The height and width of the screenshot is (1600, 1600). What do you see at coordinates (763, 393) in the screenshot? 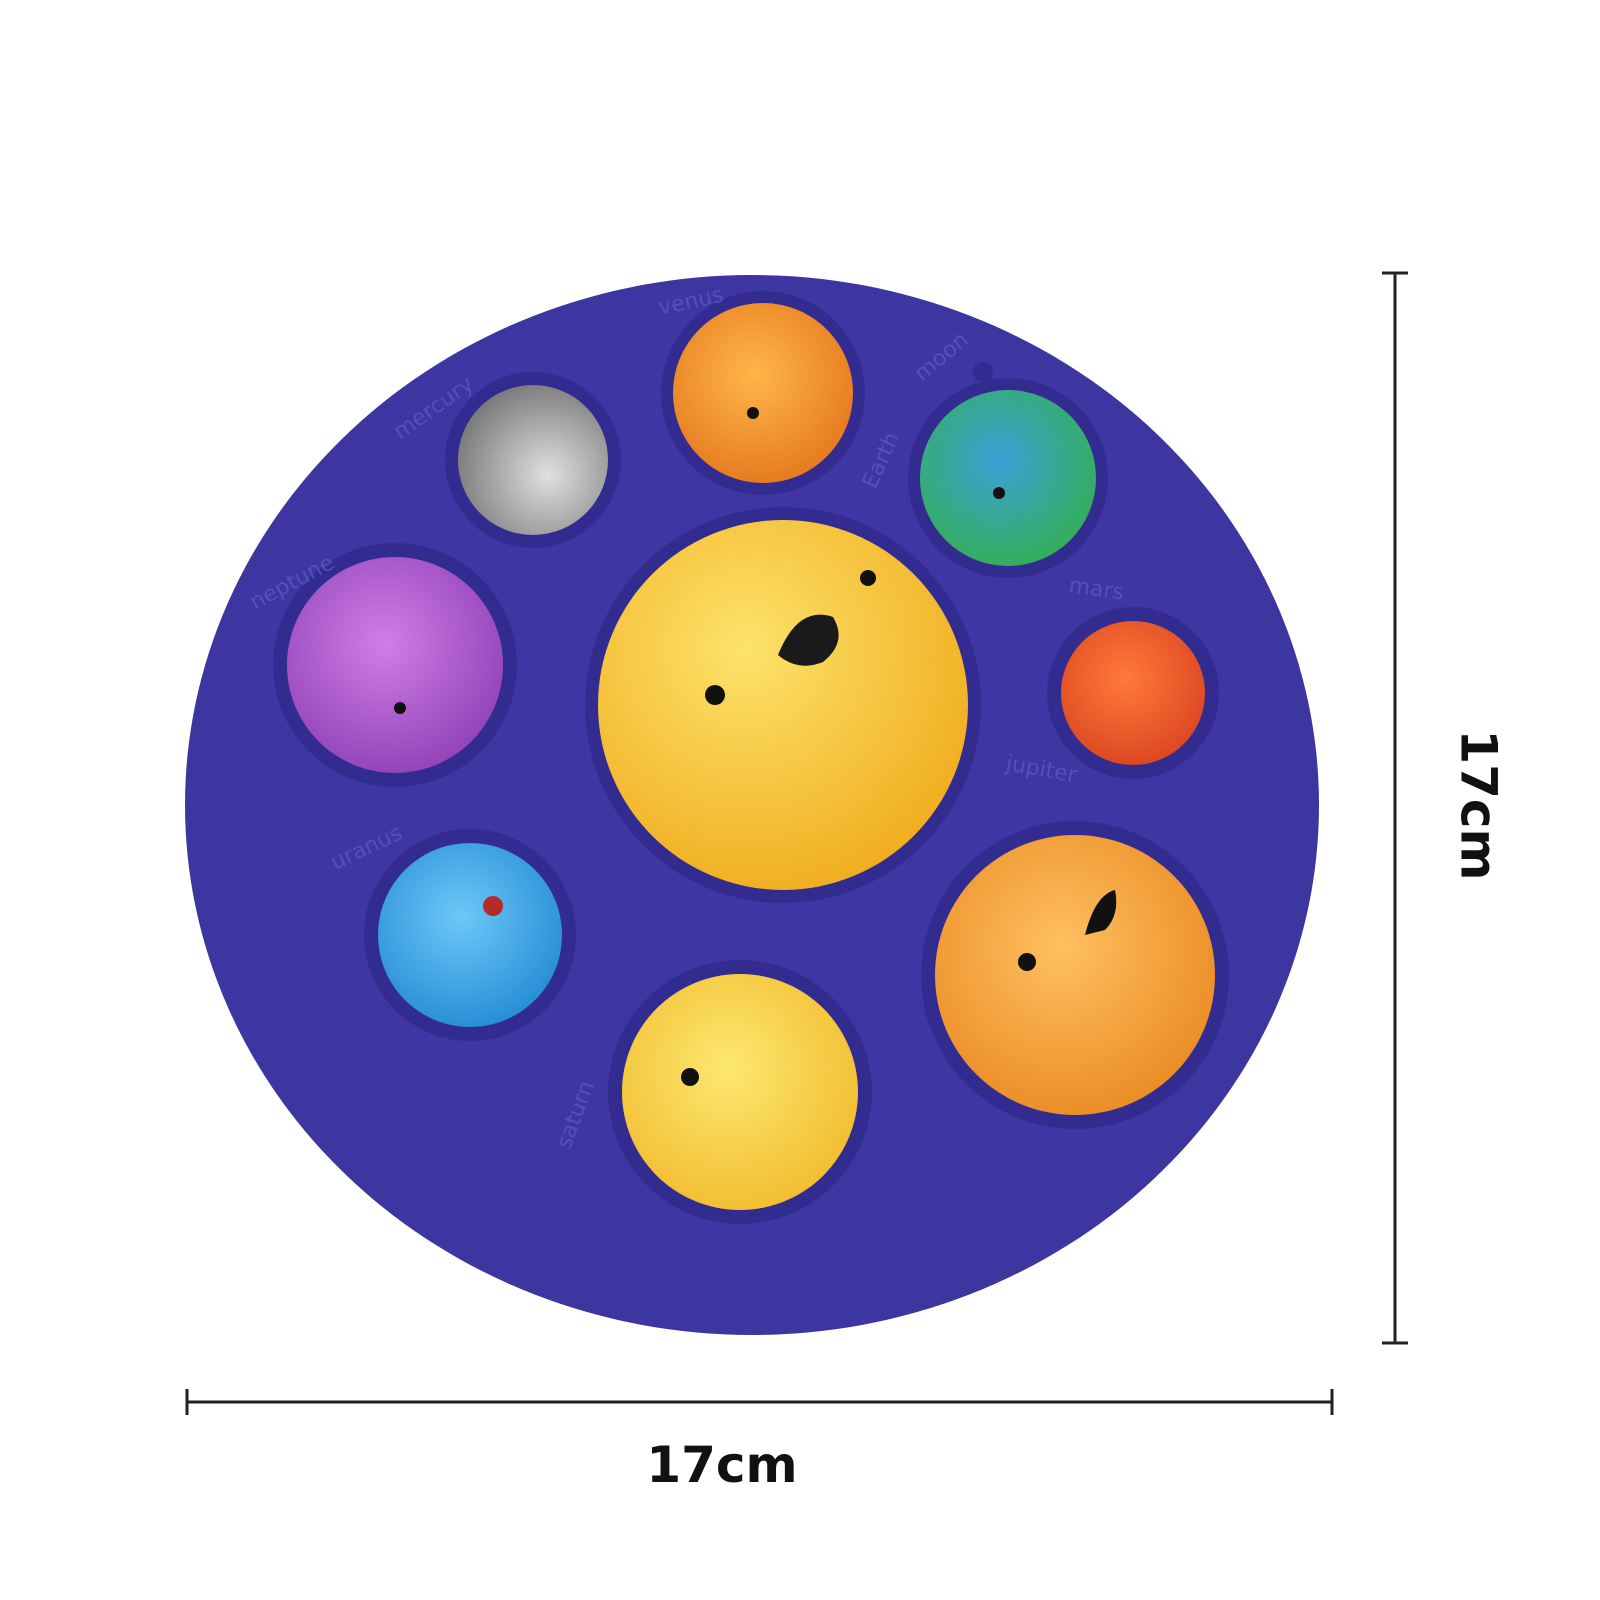
I see `venus-bubble` at bounding box center [763, 393].